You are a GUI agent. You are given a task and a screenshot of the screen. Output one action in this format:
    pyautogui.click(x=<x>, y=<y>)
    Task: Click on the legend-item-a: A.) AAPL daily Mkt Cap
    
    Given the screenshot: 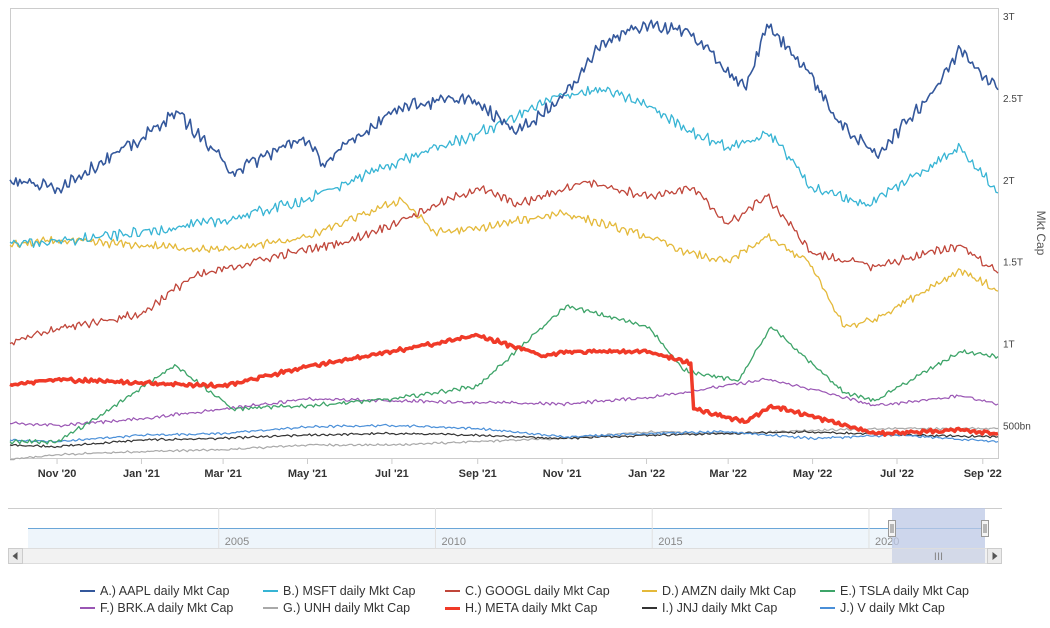 What is the action you would take?
    pyautogui.click(x=171, y=591)
    